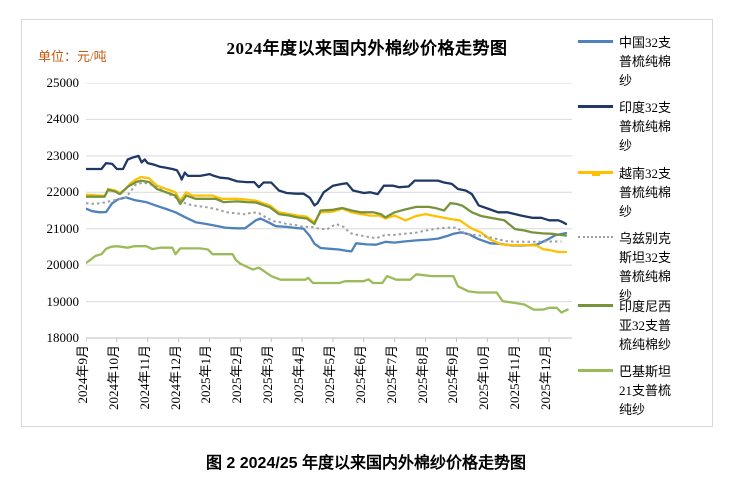 The width and height of the screenshot is (732, 483). I want to click on x-tick-label: 2025年7月, so click(391, 374).